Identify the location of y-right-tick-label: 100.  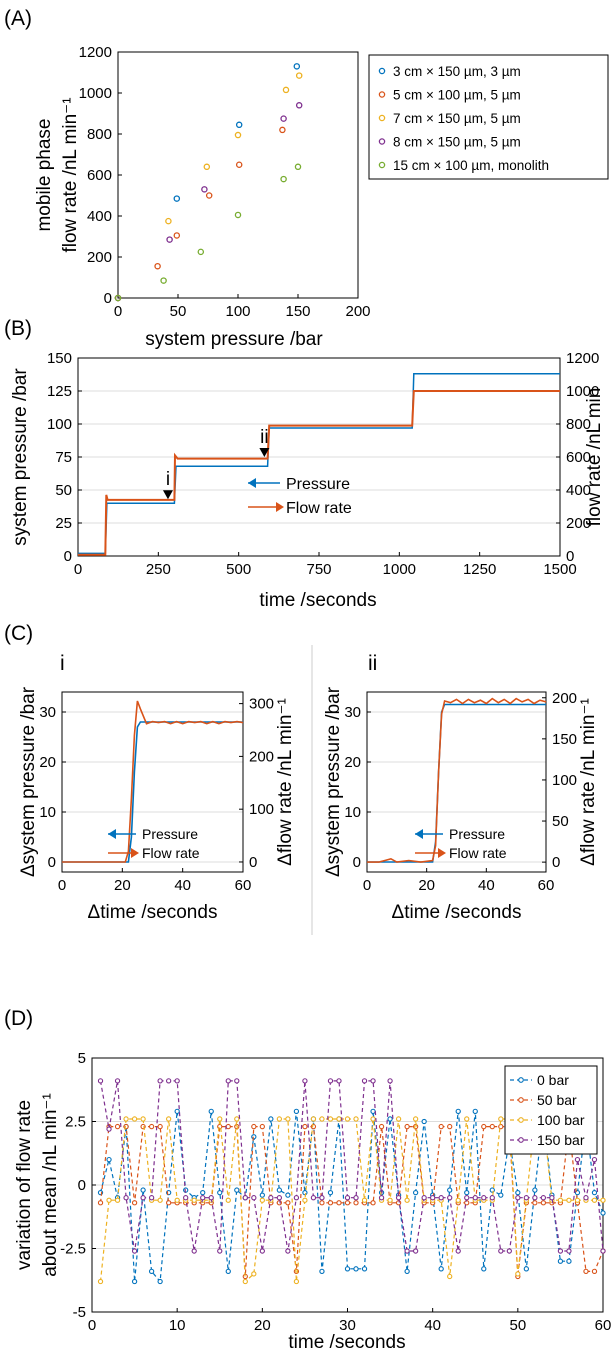
(261, 809).